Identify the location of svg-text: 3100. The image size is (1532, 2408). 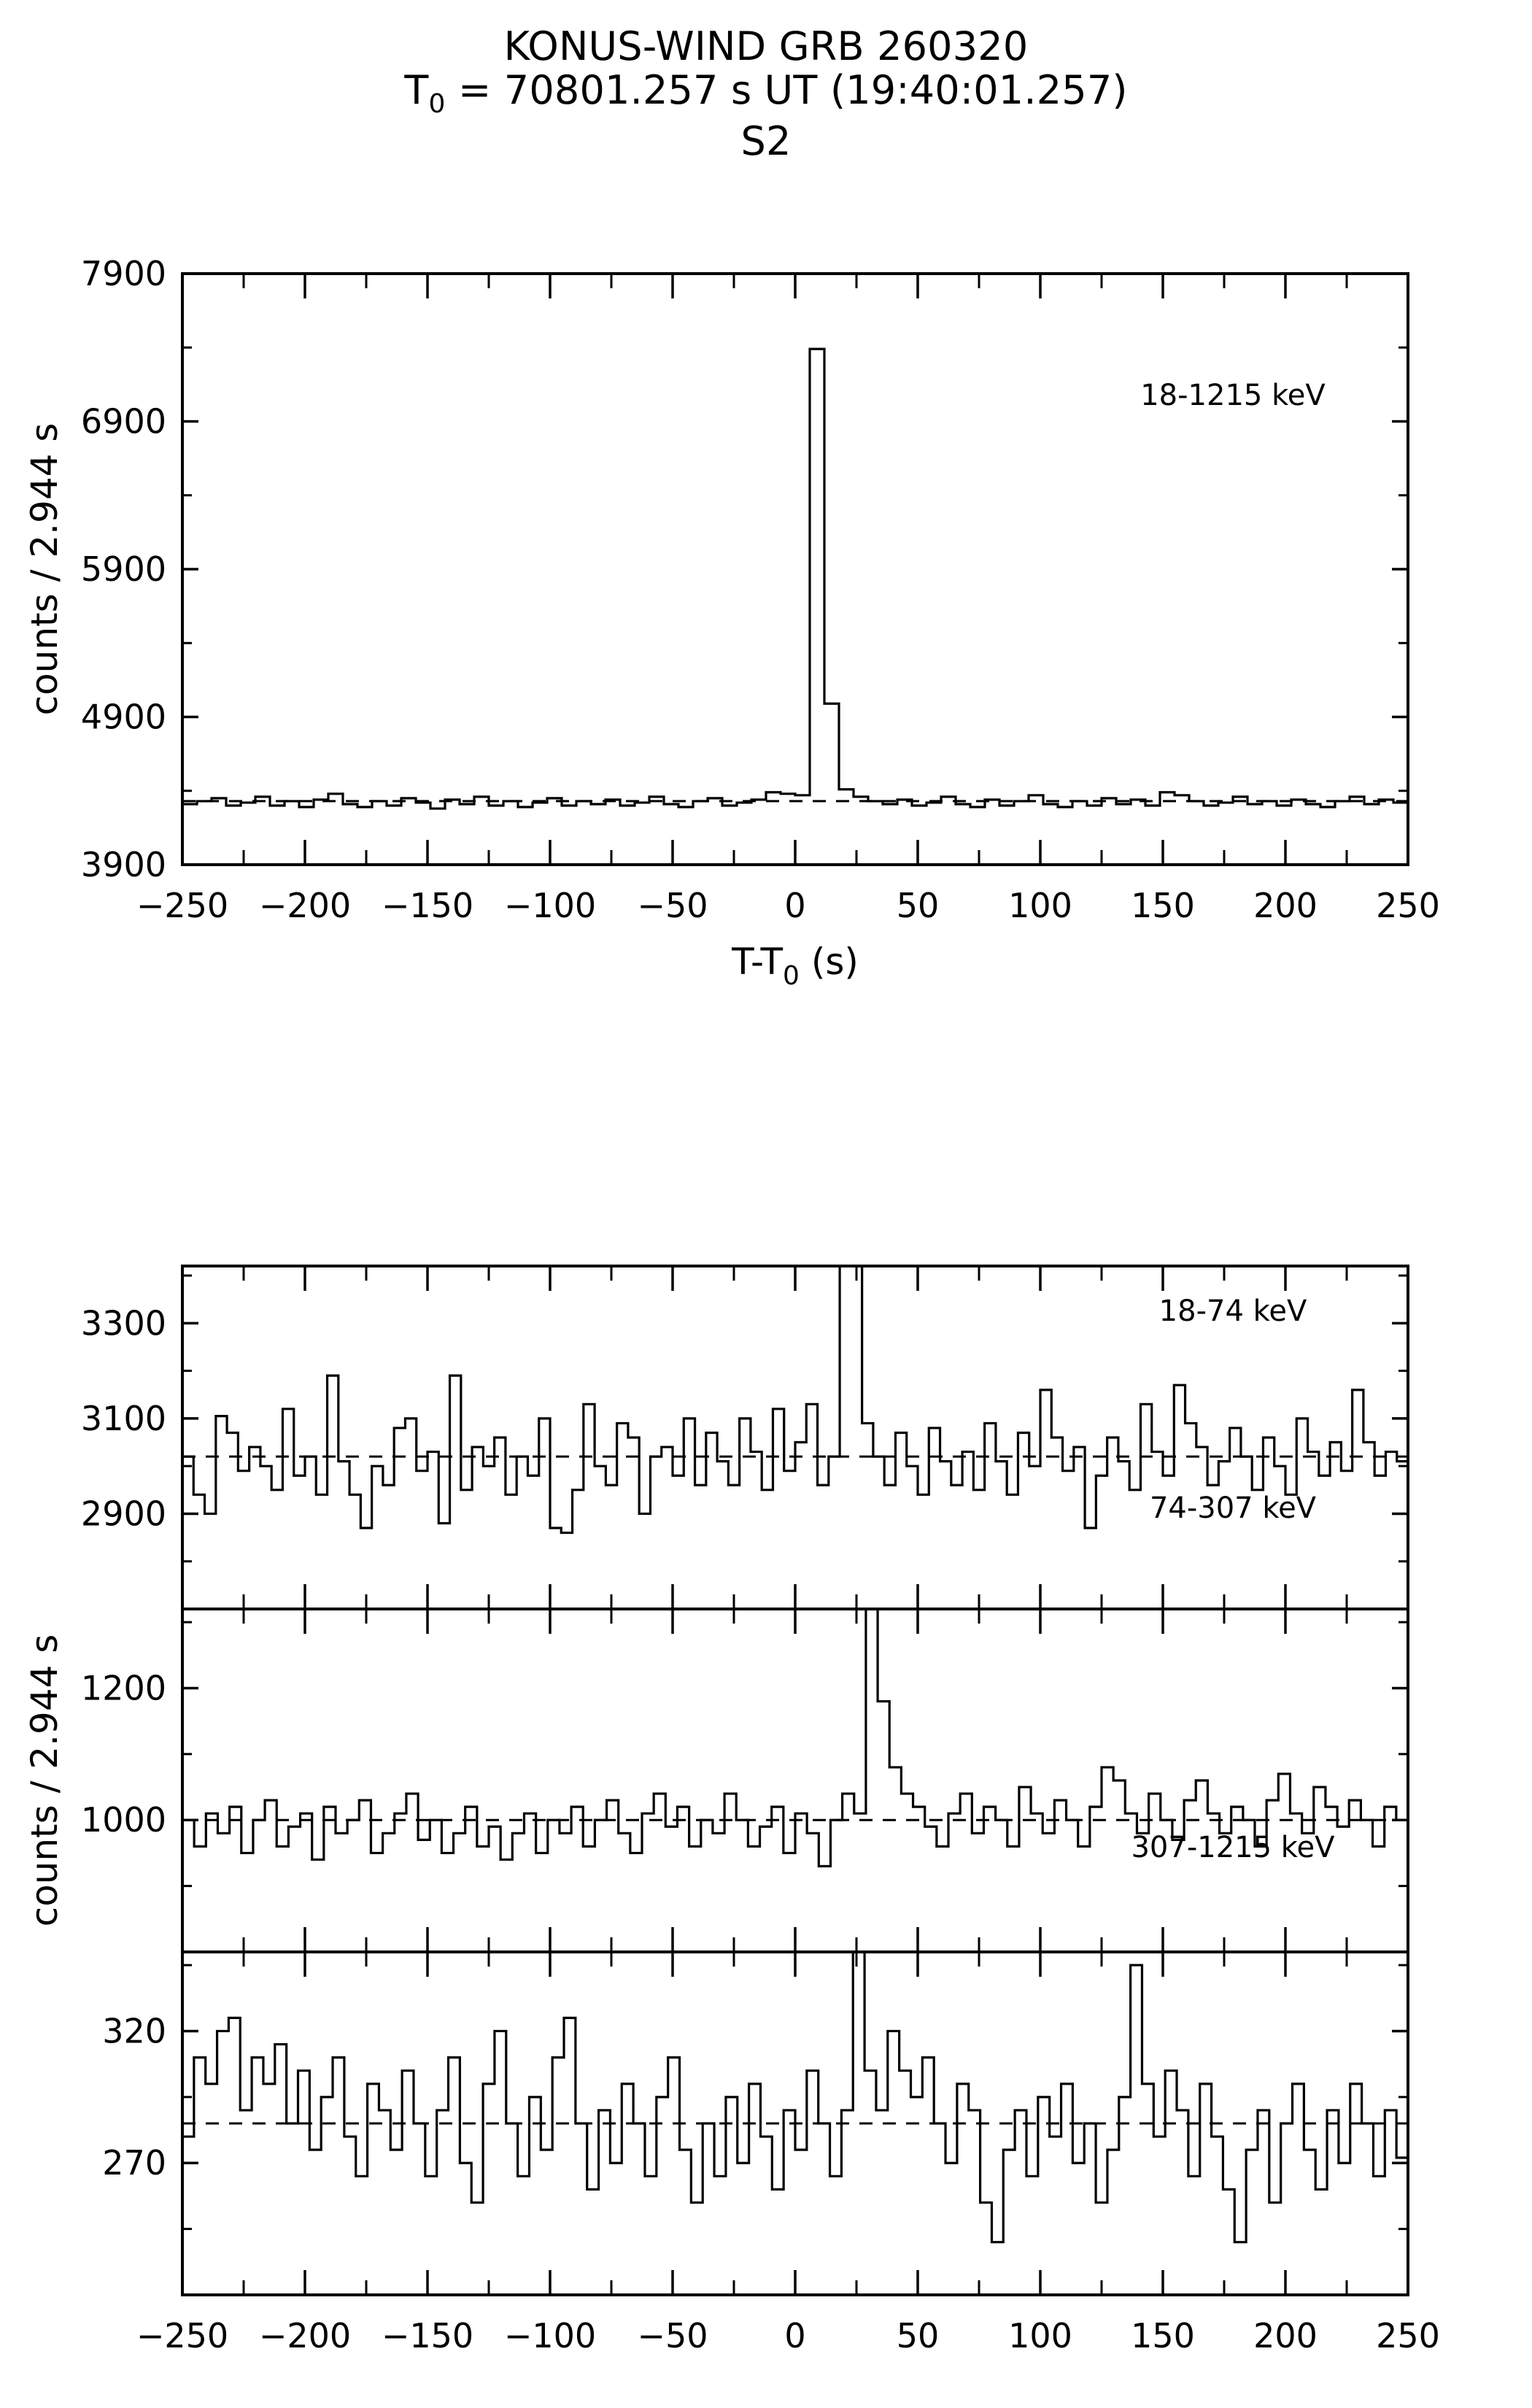
(124, 1418).